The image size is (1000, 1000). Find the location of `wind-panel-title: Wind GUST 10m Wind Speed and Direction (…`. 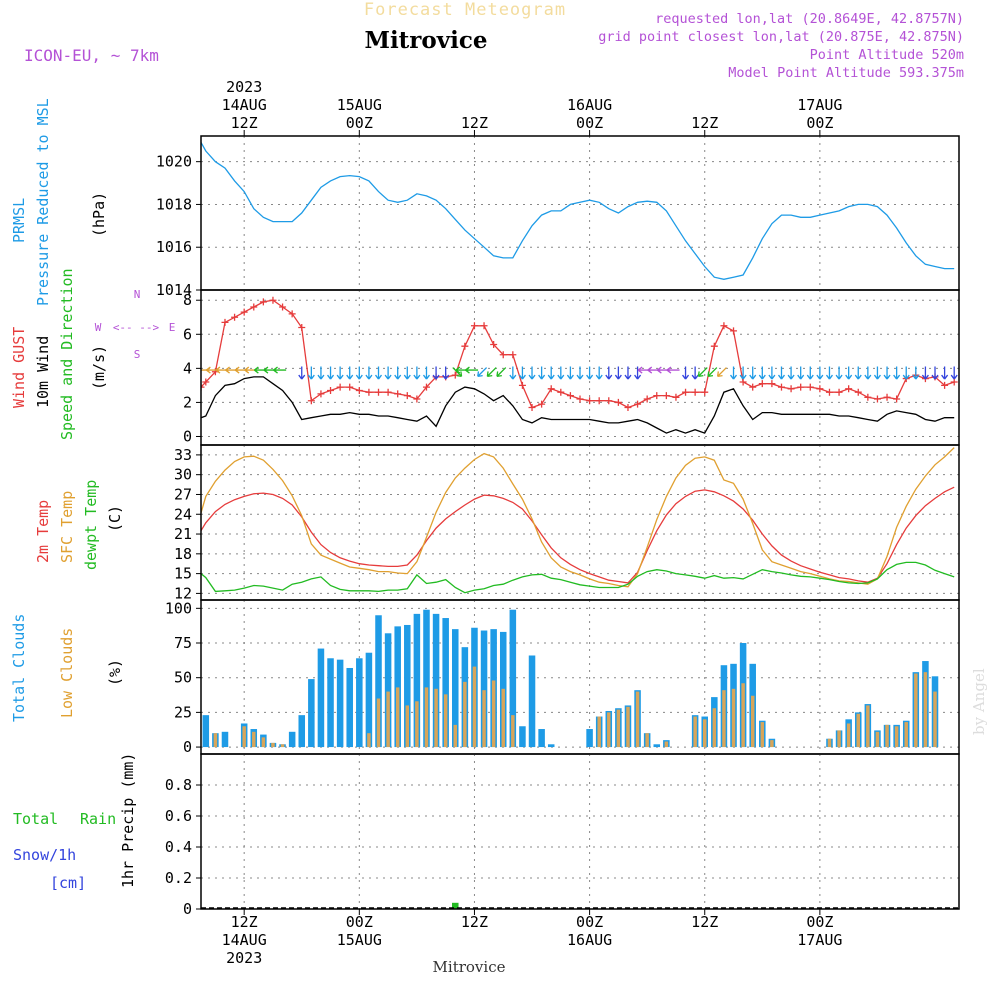

wind-panel-title: Wind GUST 10m Wind Speed and Direction (… is located at coordinates (92, 354).